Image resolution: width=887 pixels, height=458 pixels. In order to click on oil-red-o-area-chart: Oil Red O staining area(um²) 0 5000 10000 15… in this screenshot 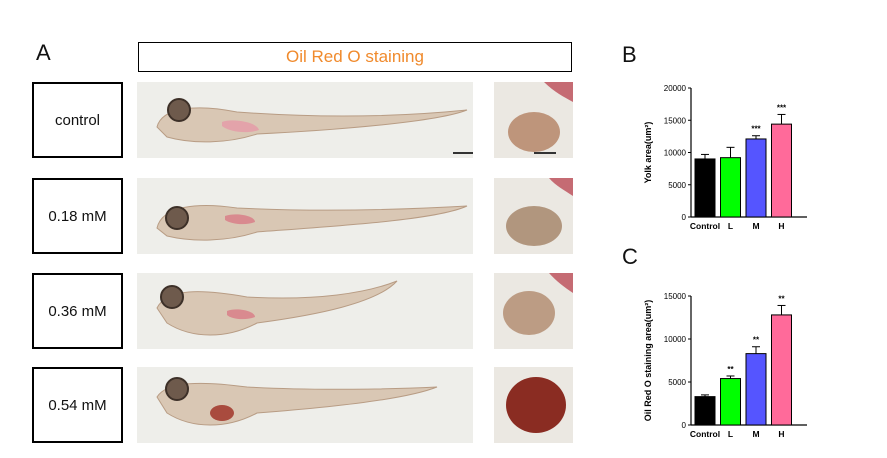, I will do `click(725, 365)`.